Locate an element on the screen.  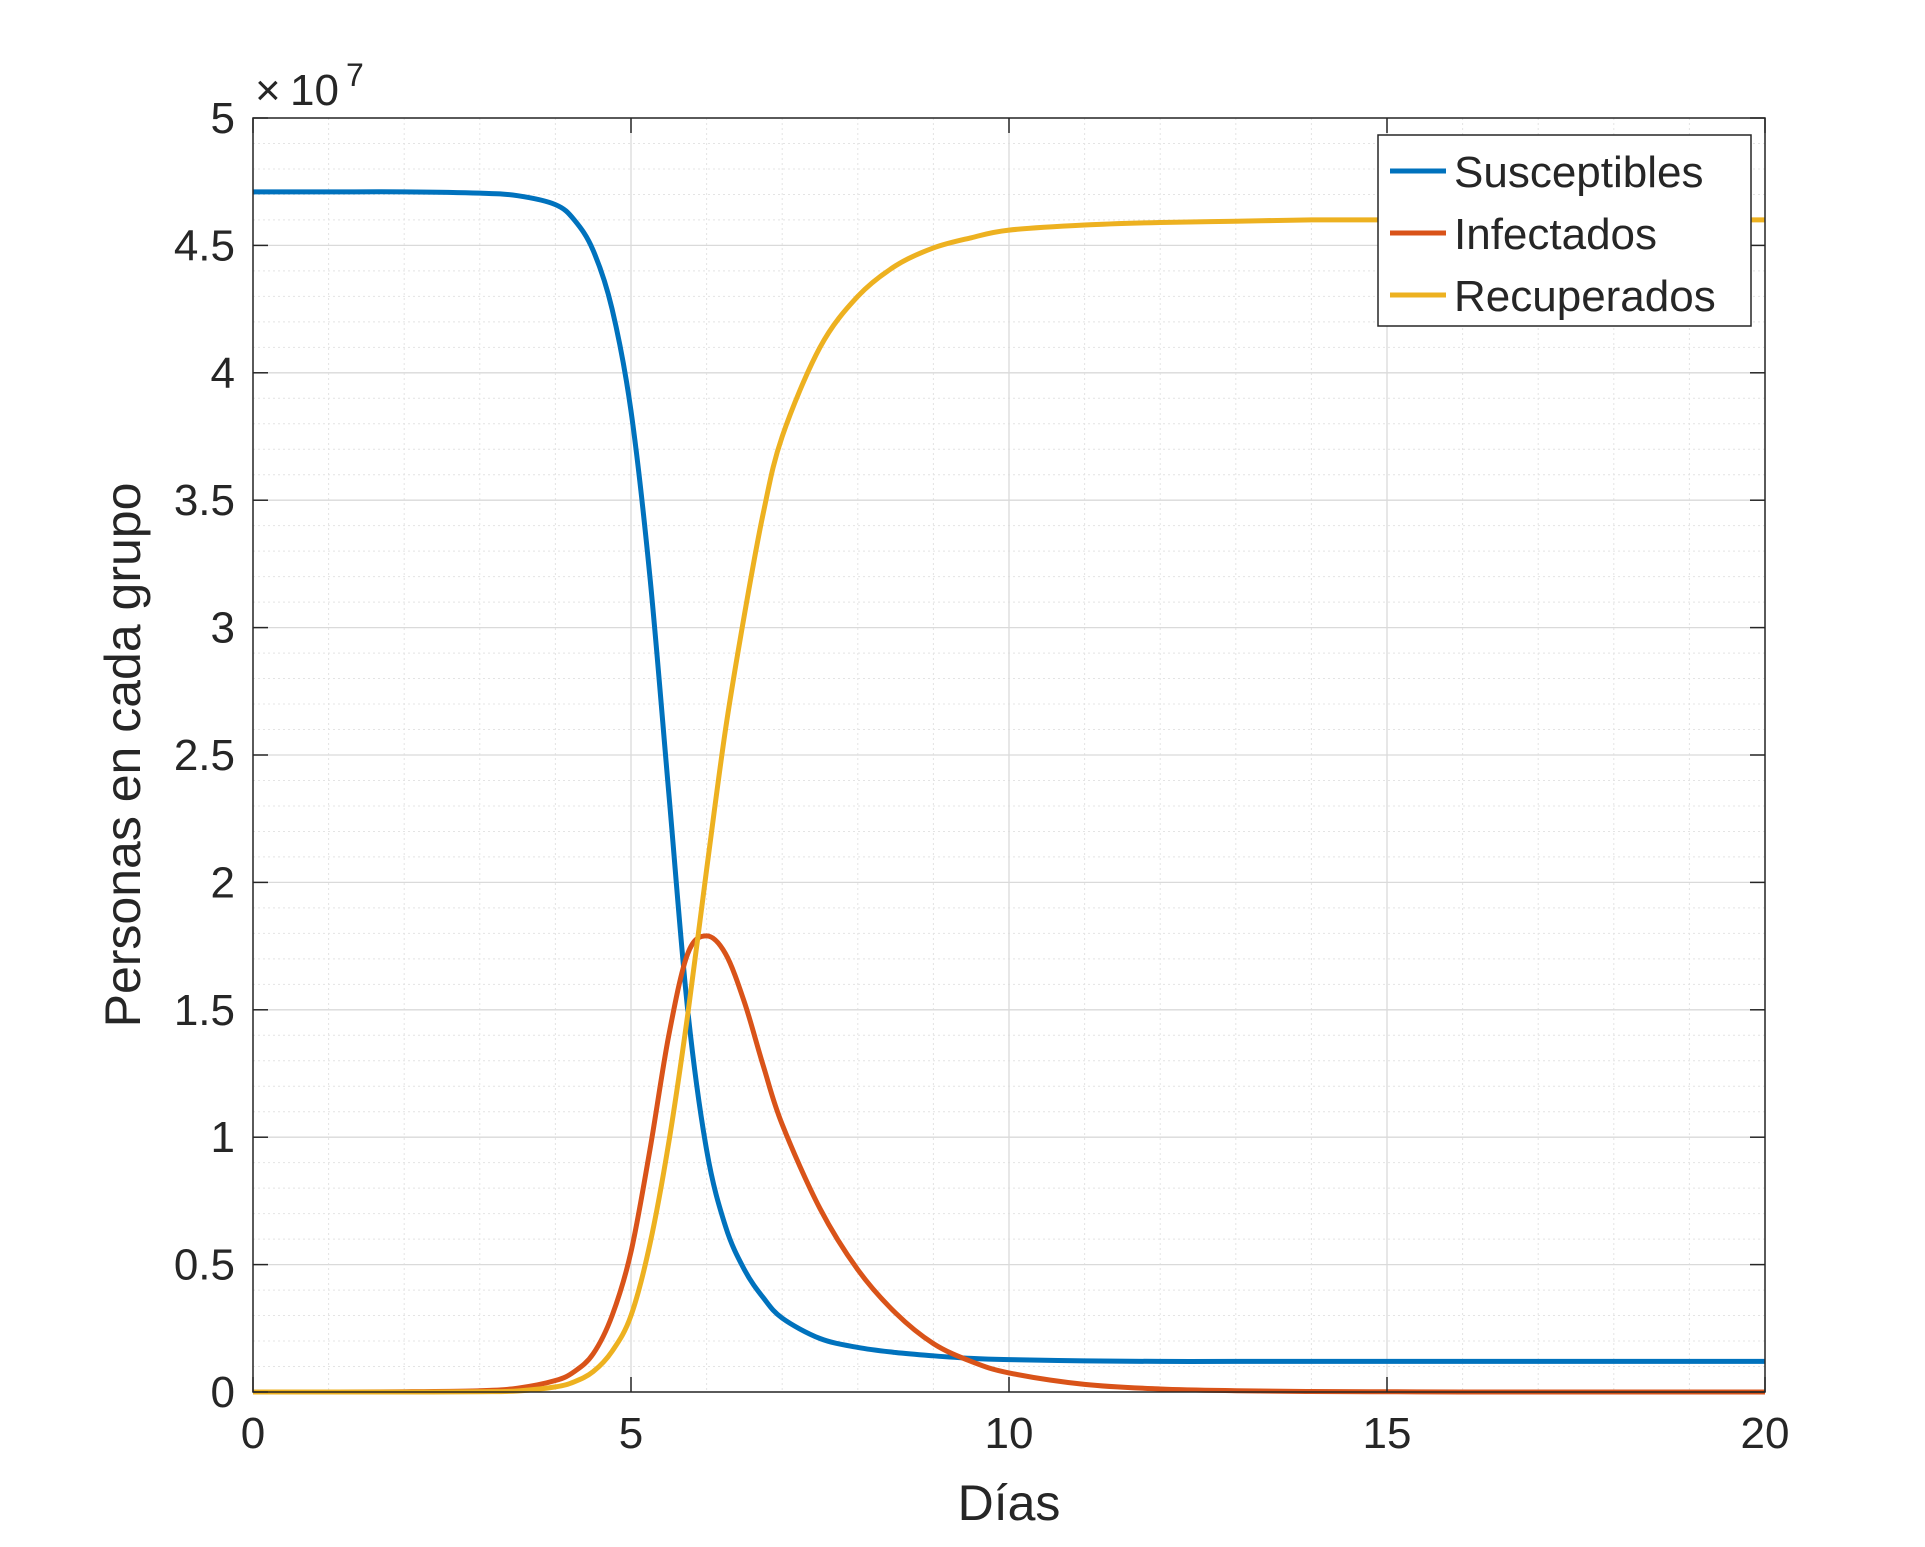
y-tick-label: 3.5 is located at coordinates (204, 500).